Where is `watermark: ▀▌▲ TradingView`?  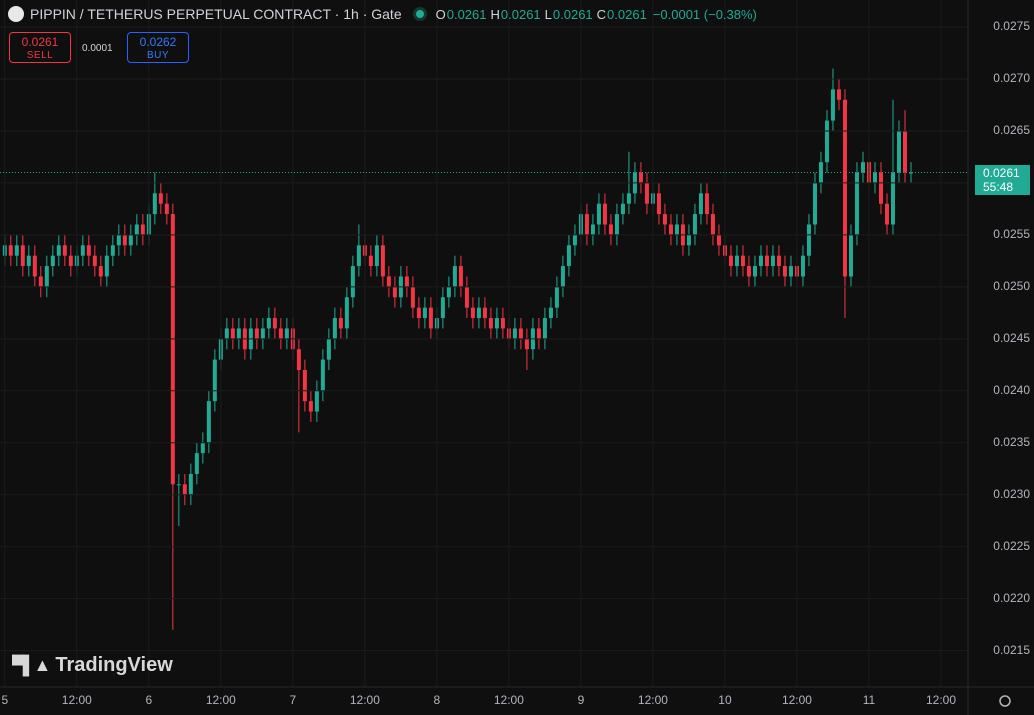
watermark: ▀▌▲ TradingView is located at coordinates (92, 665).